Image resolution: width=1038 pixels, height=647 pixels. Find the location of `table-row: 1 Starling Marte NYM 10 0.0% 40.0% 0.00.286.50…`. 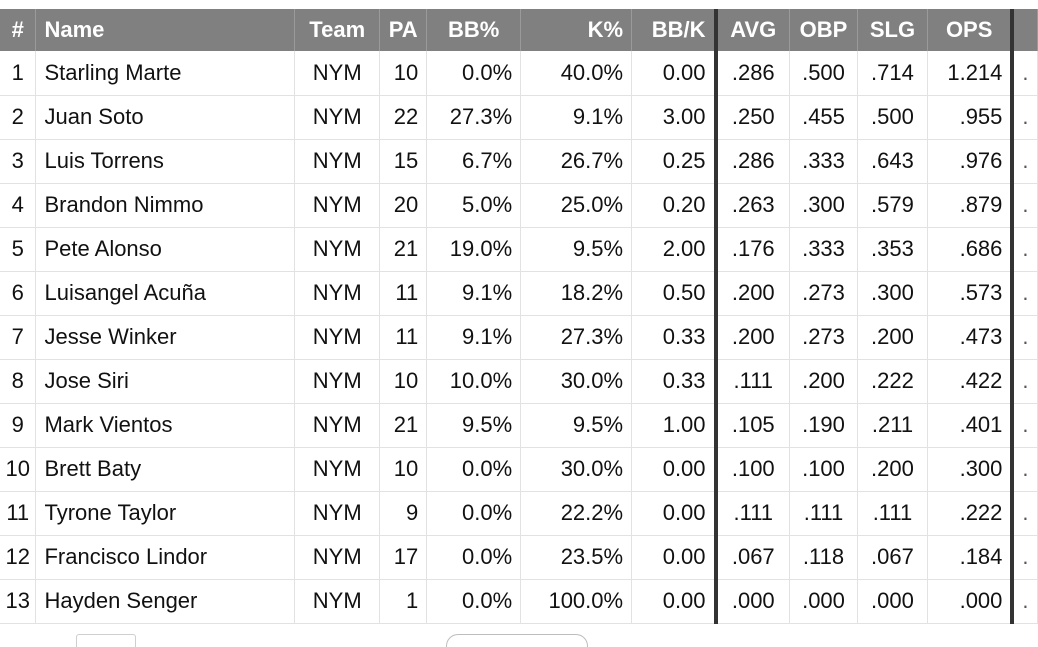

table-row: 1 Starling Marte NYM 10 0.0% 40.0% 0.00.286.50… is located at coordinates (519, 73).